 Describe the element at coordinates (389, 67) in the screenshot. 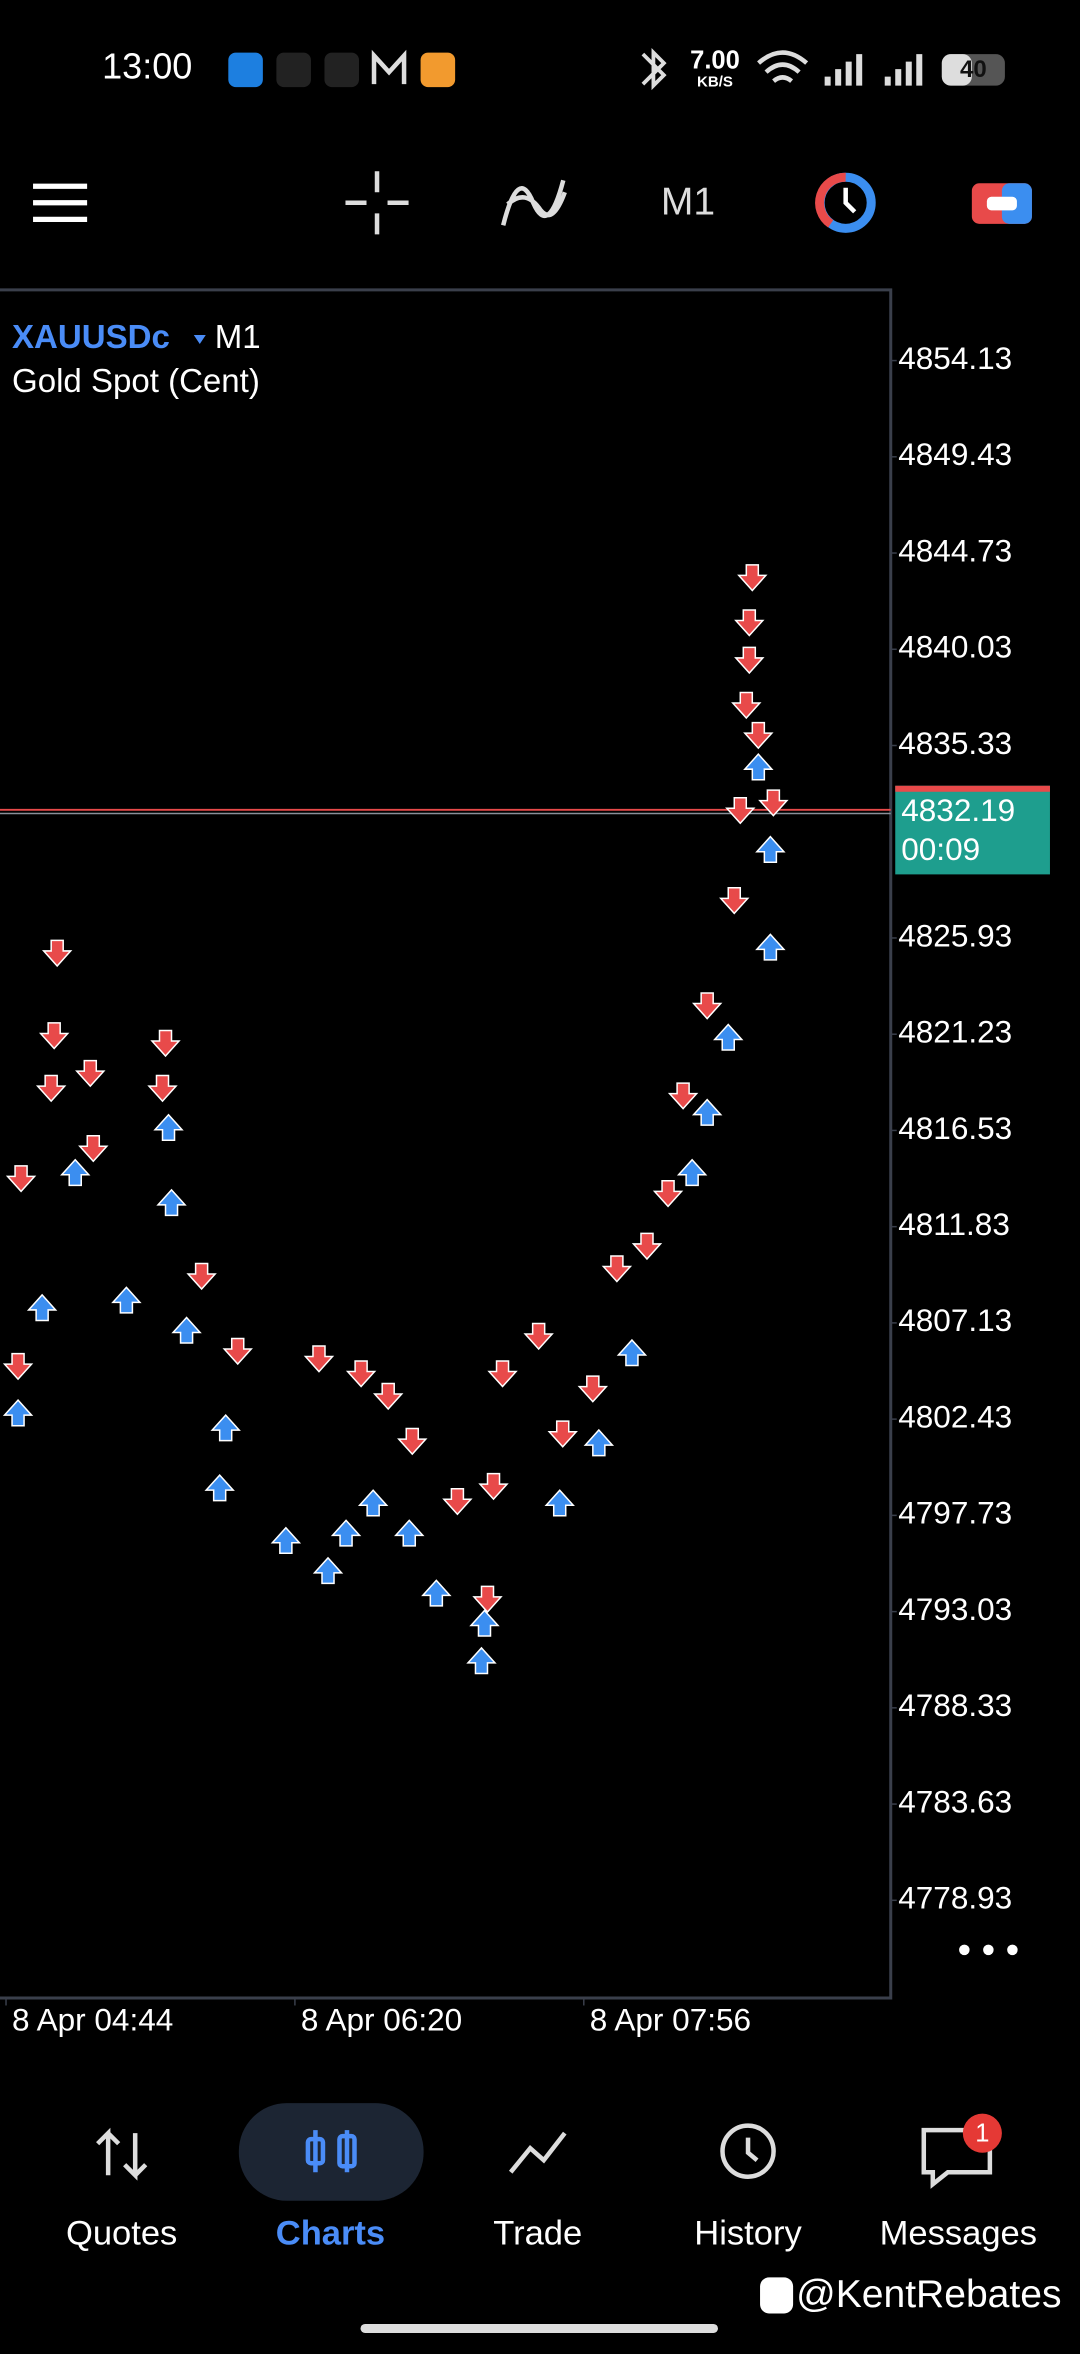

I see `gmail-icon` at that location.